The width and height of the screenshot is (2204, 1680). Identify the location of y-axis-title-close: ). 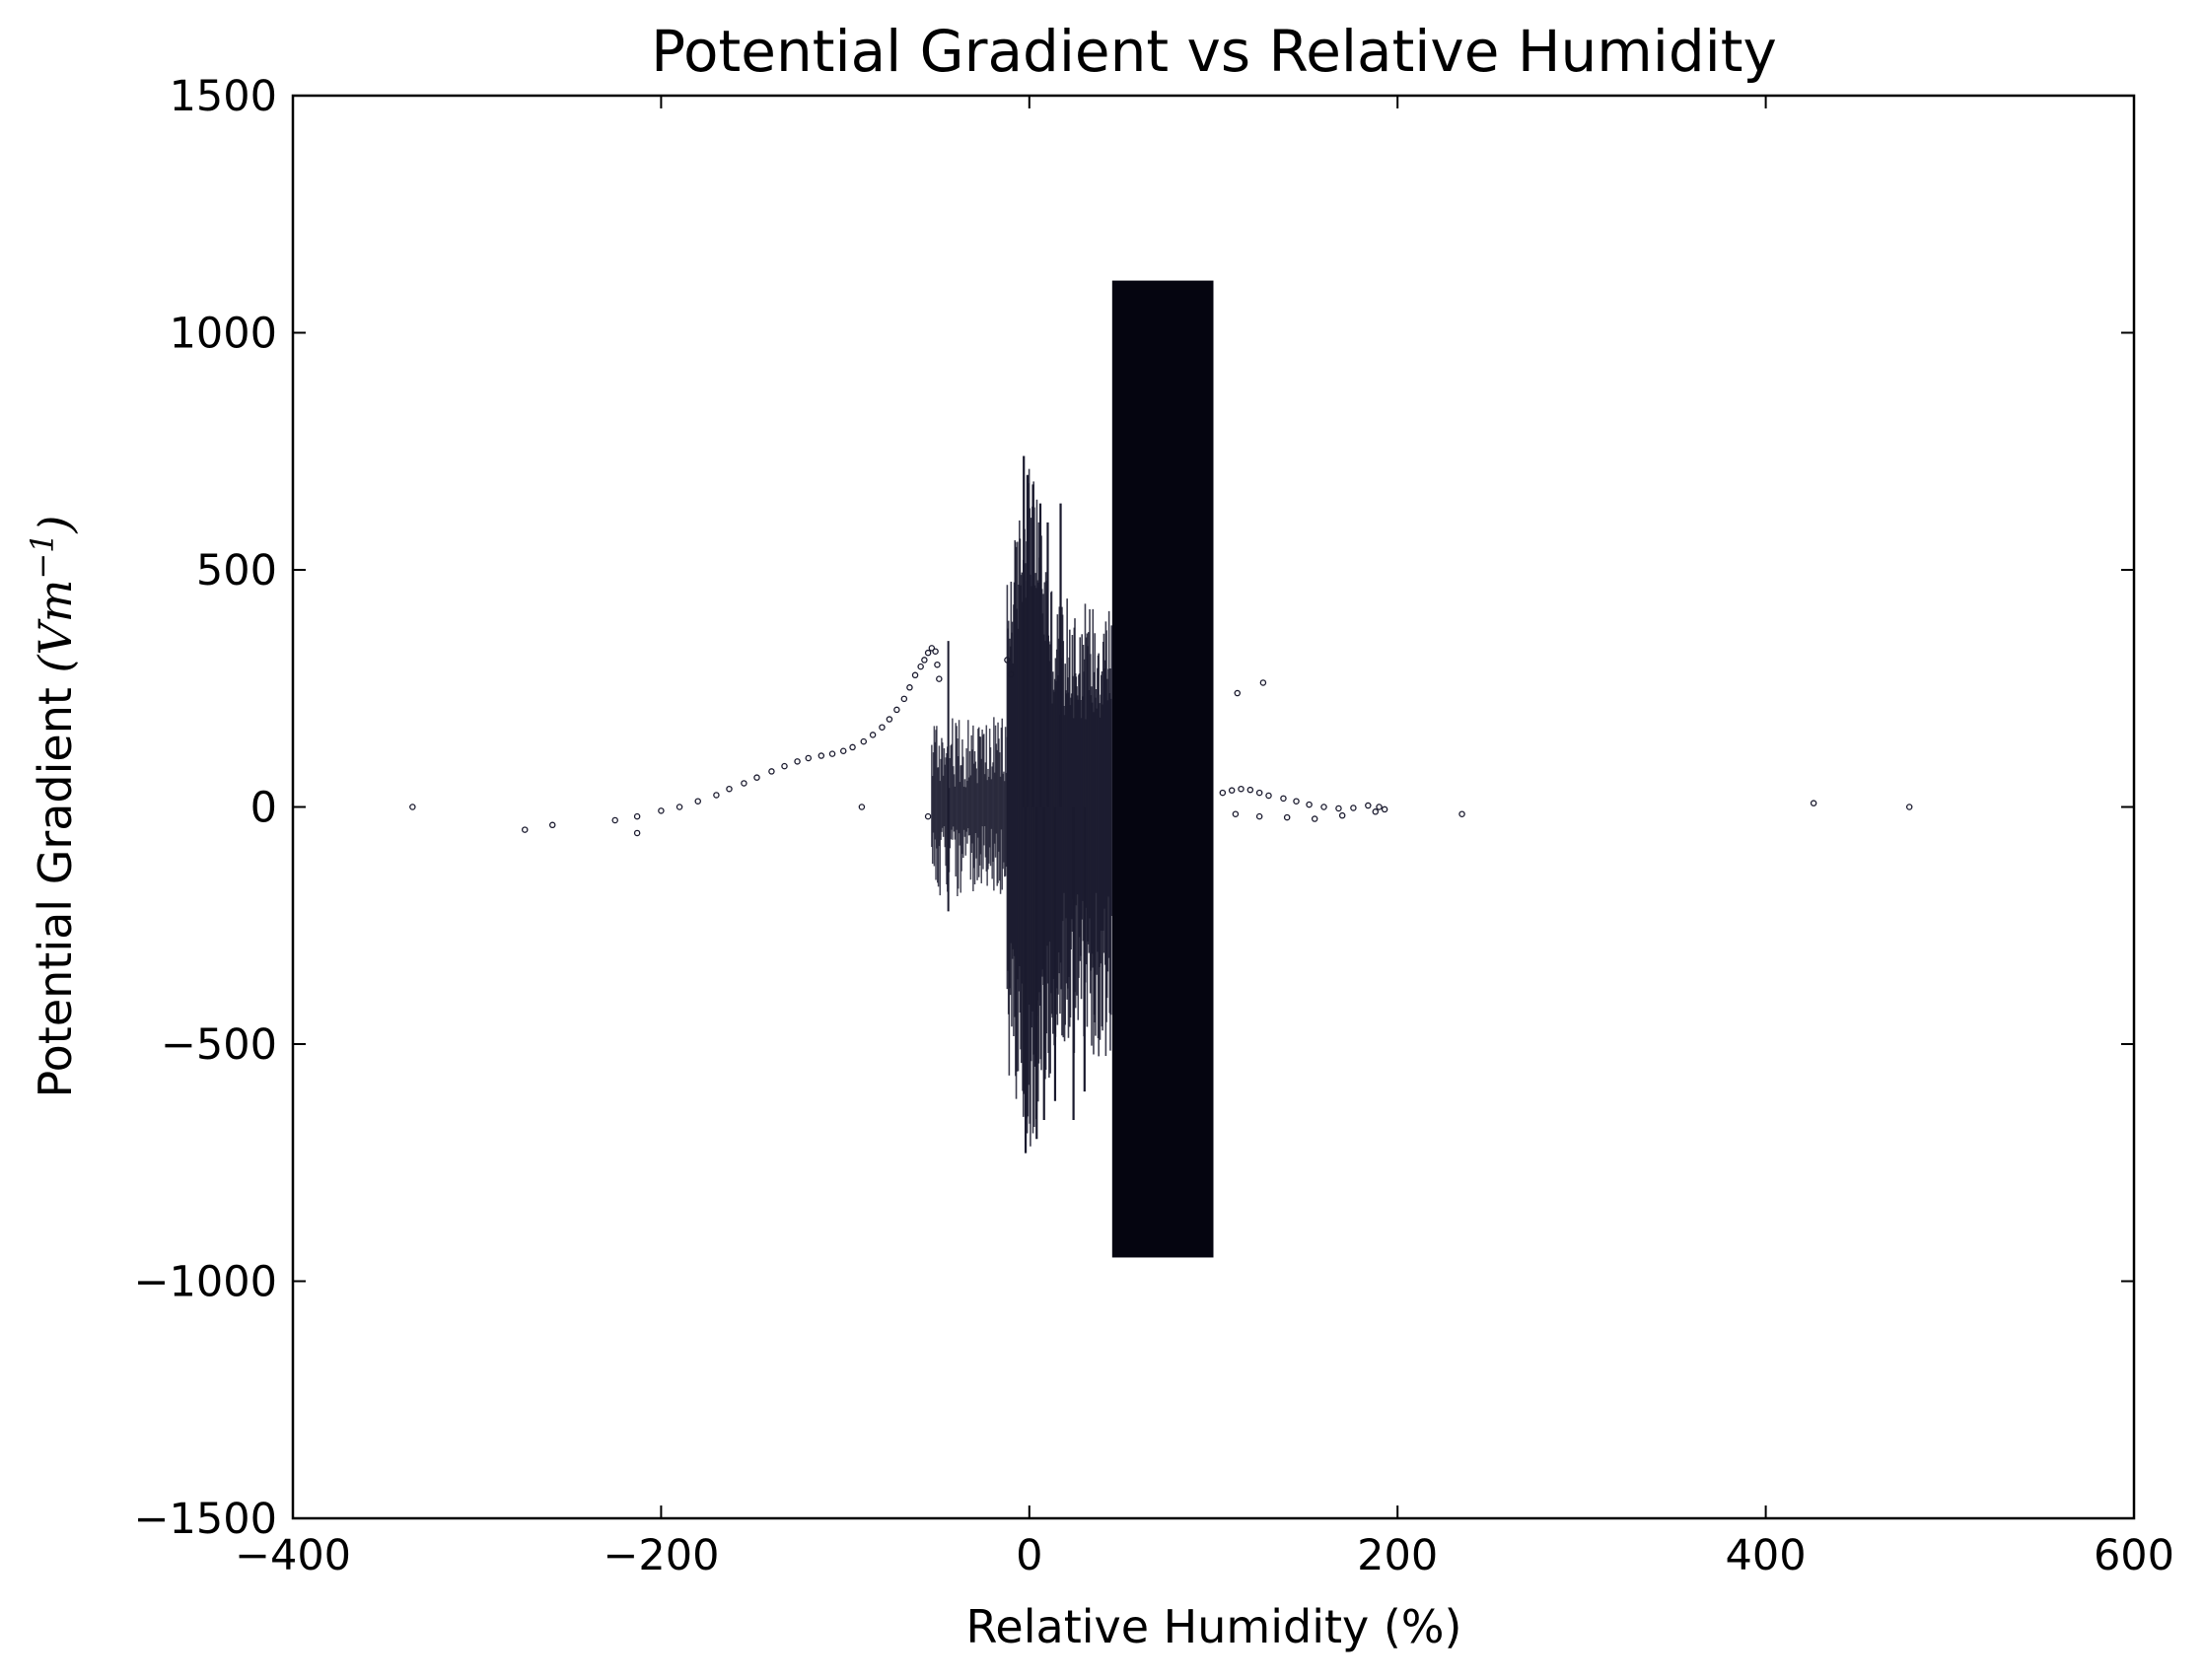
(56, 525).